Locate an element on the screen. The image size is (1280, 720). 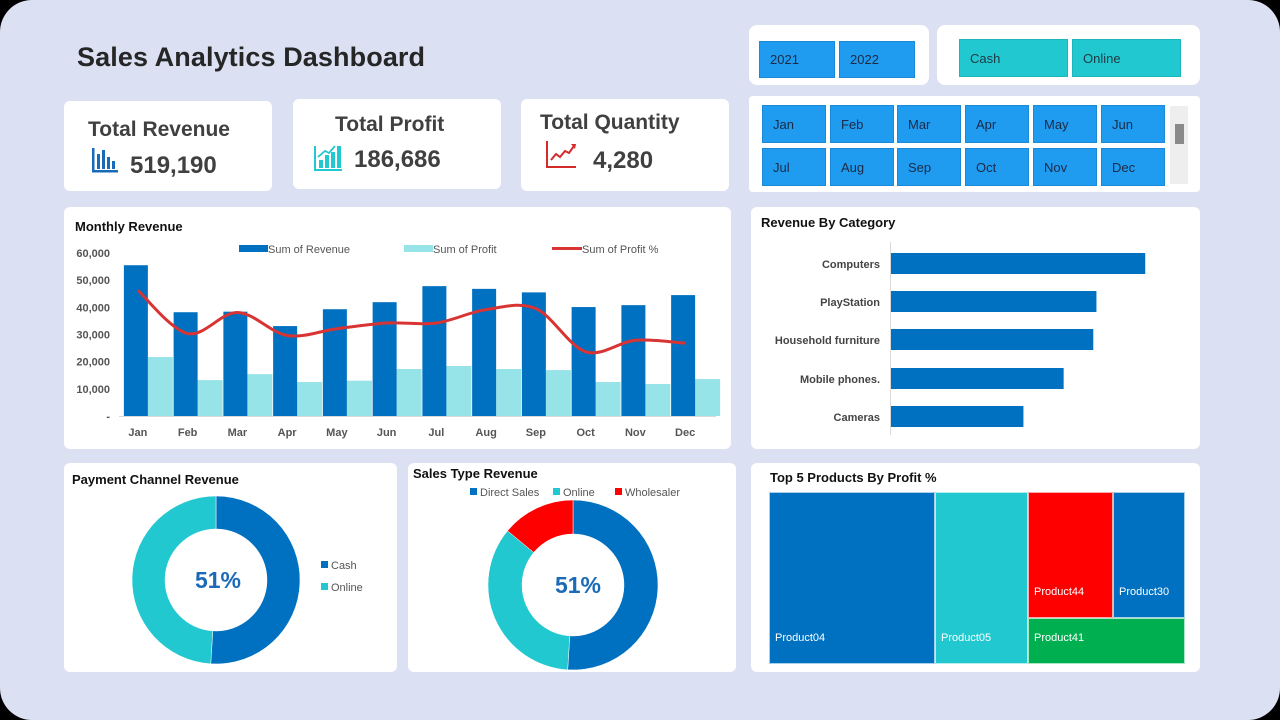
slicer-payment-online: Online is located at coordinates (1126, 58).